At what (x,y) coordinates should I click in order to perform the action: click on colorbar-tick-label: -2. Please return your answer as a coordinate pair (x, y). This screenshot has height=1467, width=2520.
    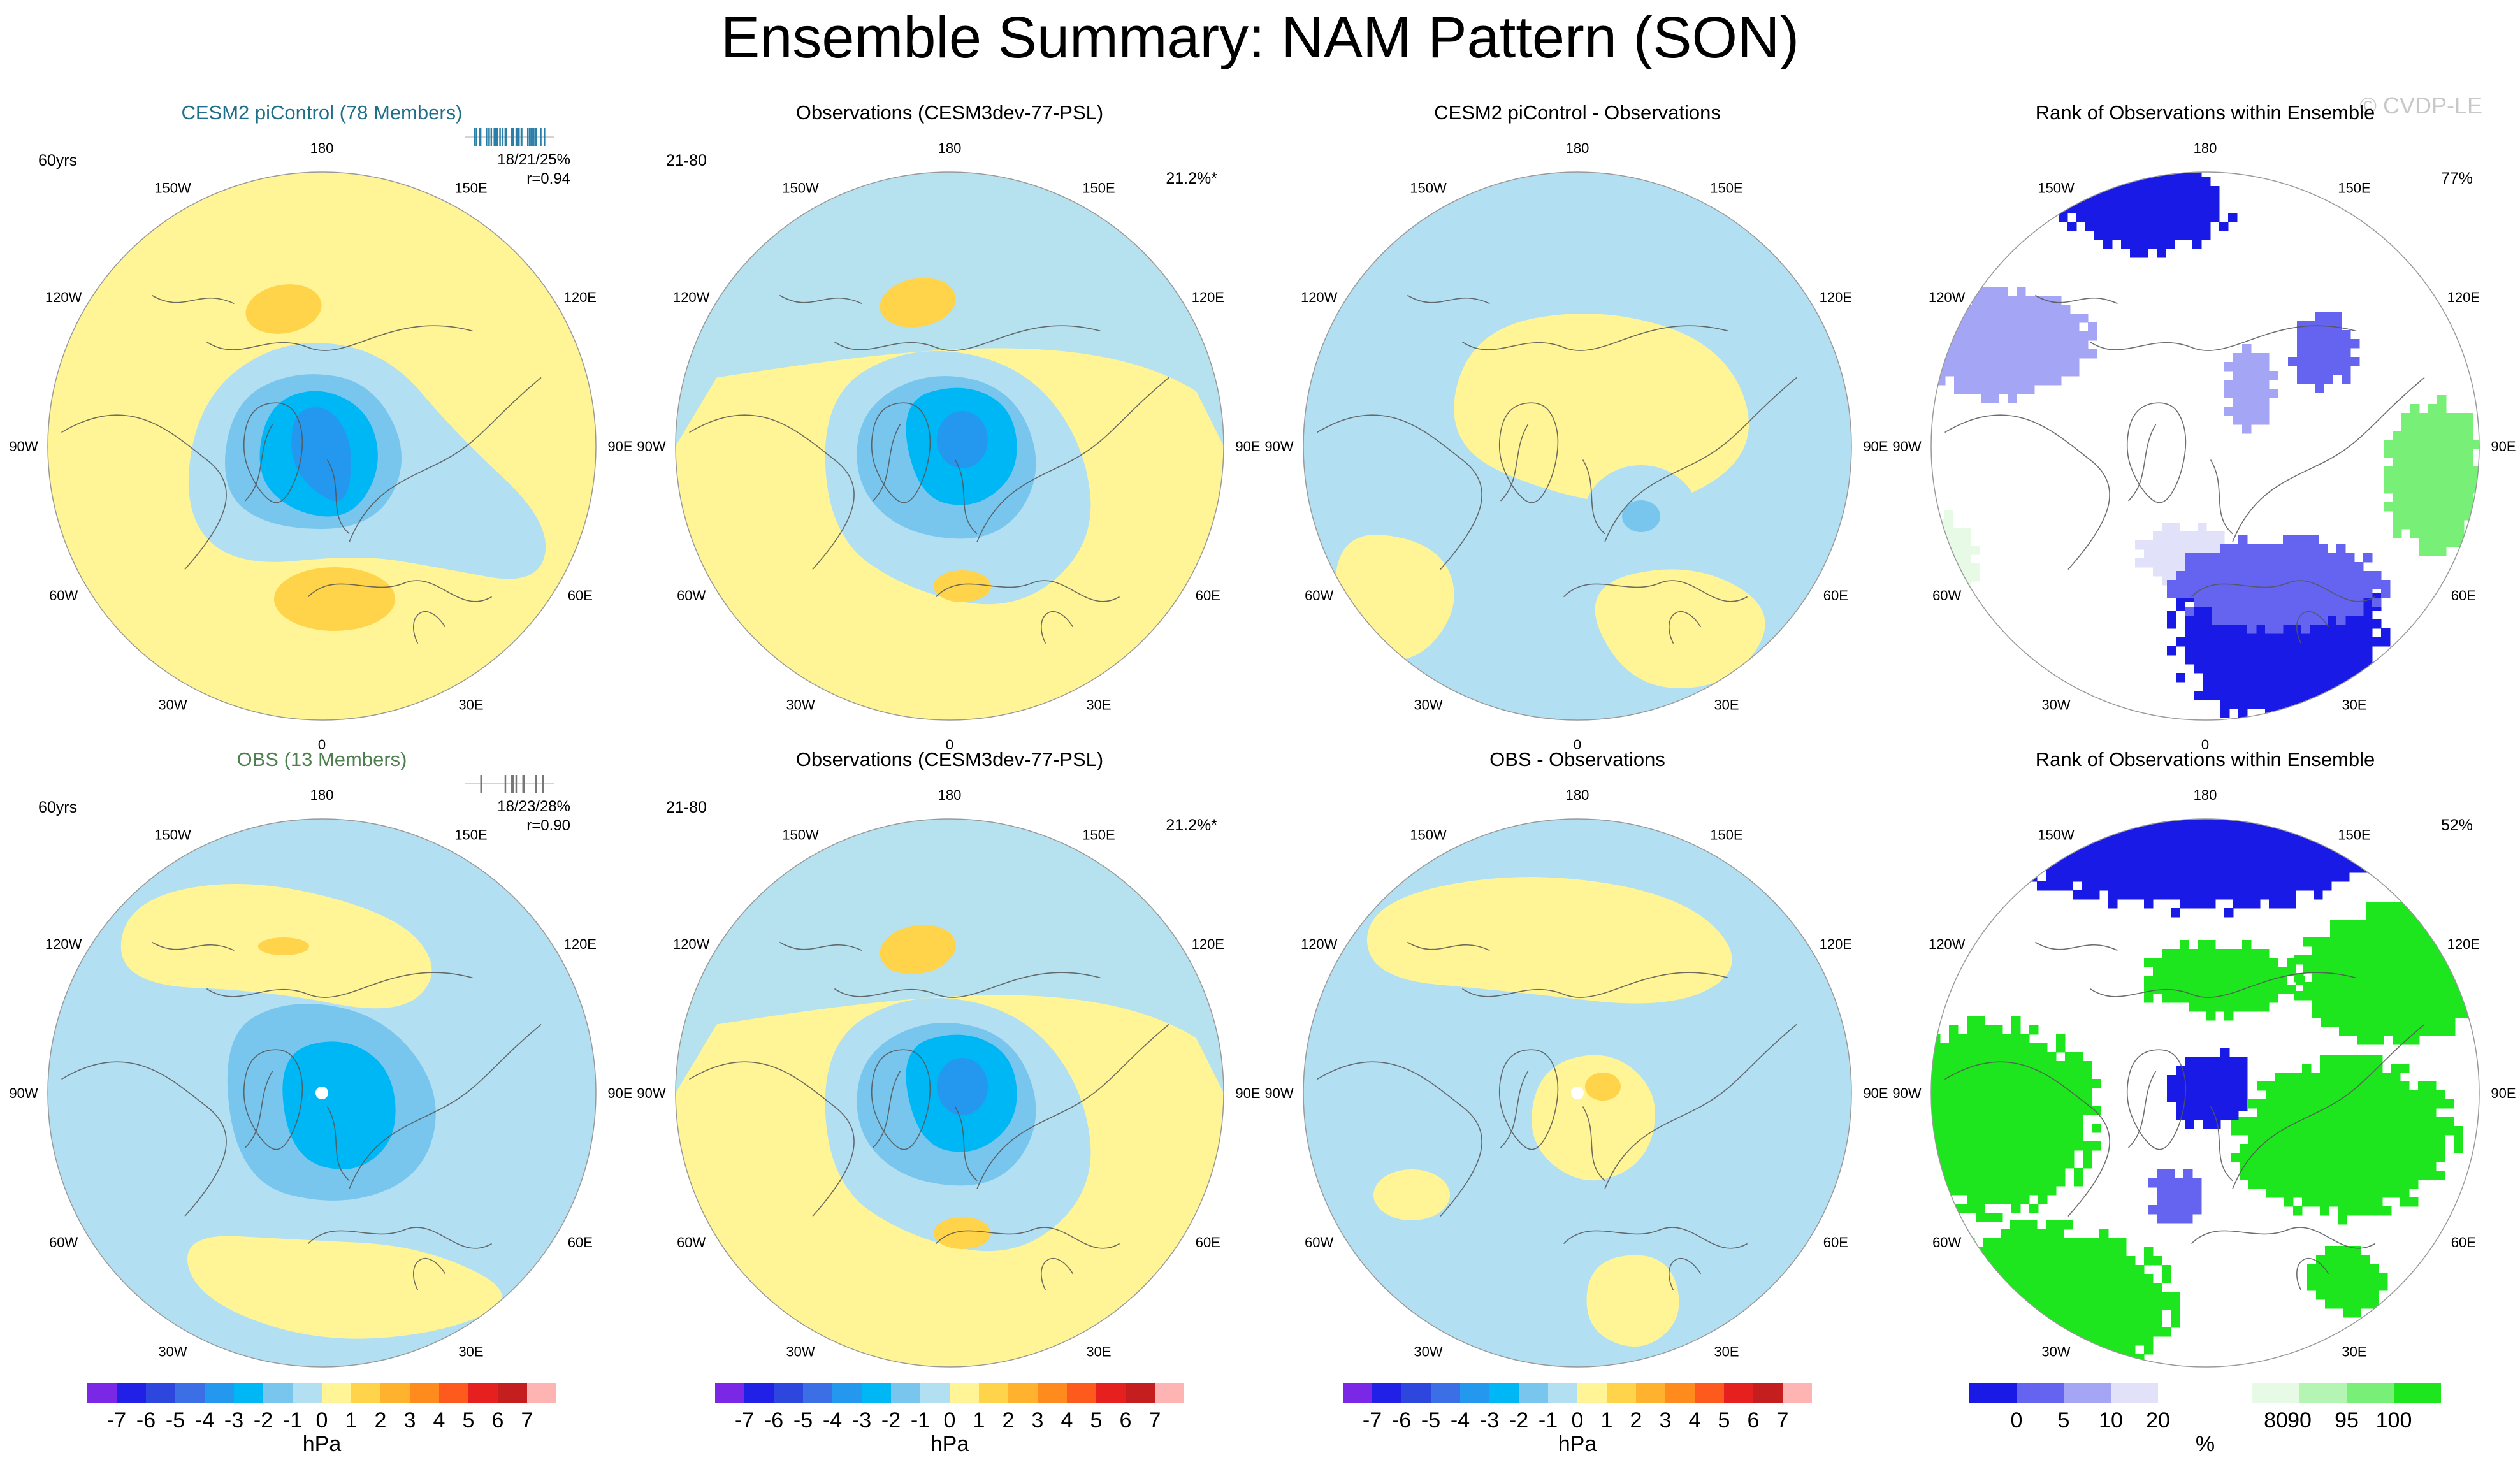
    Looking at the image, I should click on (1518, 1420).